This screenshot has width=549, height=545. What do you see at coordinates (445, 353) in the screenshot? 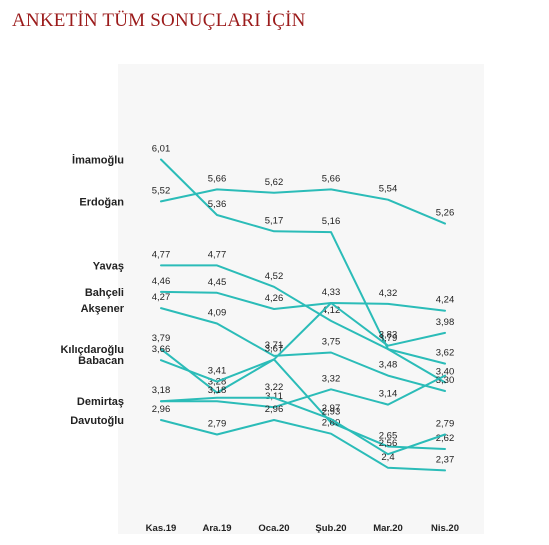
I see `data-label-yavas-6: 3,62` at bounding box center [445, 353].